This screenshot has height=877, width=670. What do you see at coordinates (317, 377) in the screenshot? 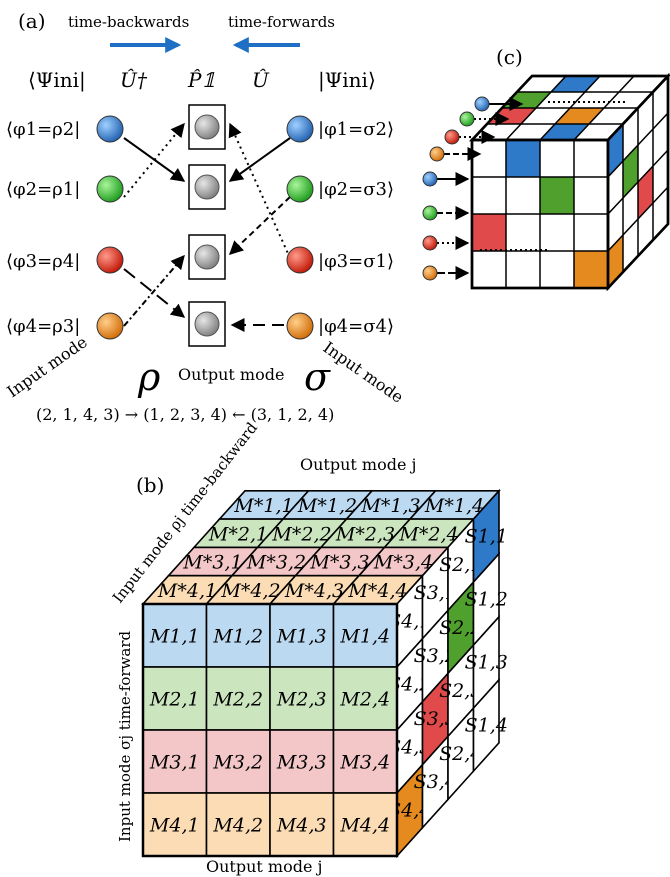
I see `sigma-symbol: σ` at bounding box center [317, 377].